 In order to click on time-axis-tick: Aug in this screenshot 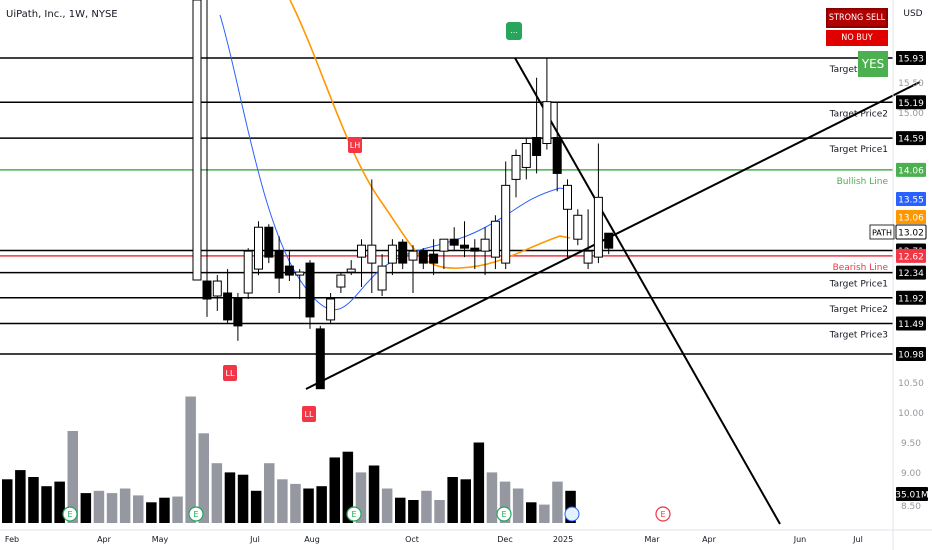, I will do `click(312, 539)`.